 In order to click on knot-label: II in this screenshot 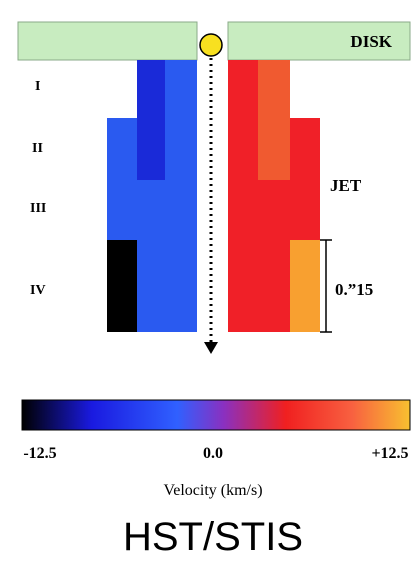, I will do `click(37, 148)`.